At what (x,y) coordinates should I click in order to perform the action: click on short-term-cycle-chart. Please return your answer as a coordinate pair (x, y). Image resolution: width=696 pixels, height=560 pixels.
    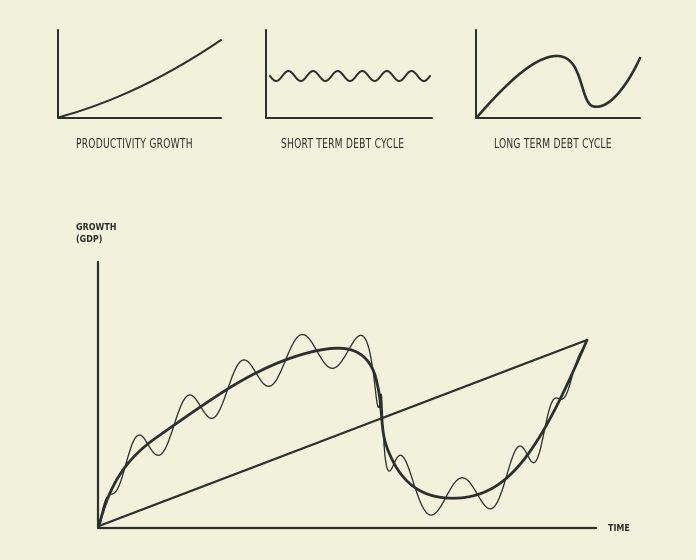
    Looking at the image, I should click on (349, 74).